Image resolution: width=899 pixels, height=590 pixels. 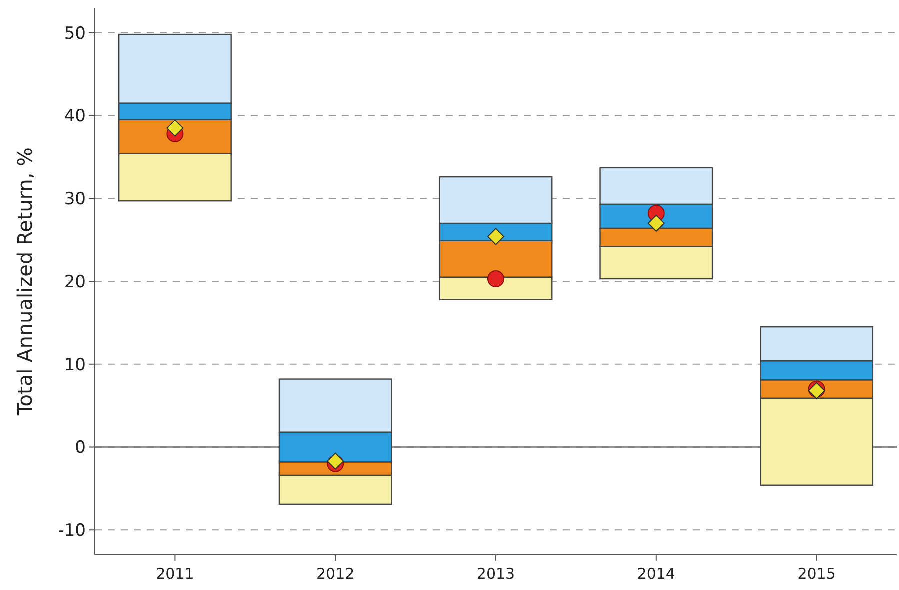 I want to click on y-tick-label: 20, so click(x=75, y=282).